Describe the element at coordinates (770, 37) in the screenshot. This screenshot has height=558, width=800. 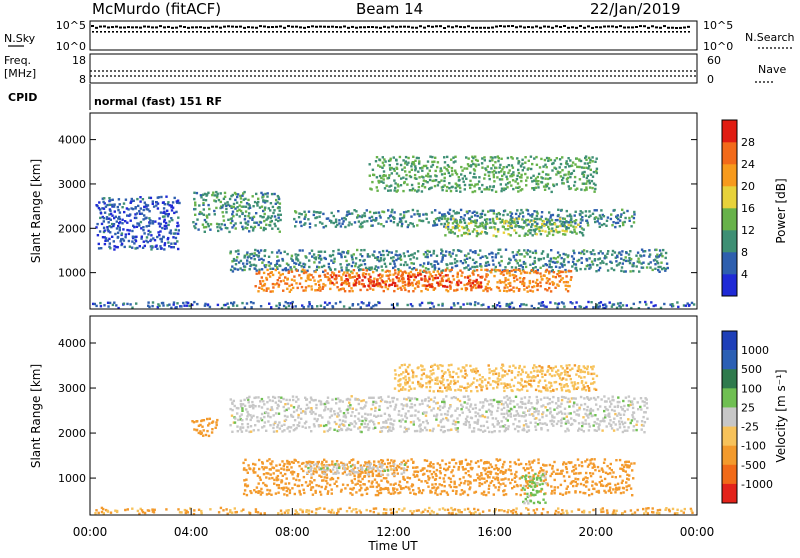
I see `nsearch-label: N.Search` at that location.